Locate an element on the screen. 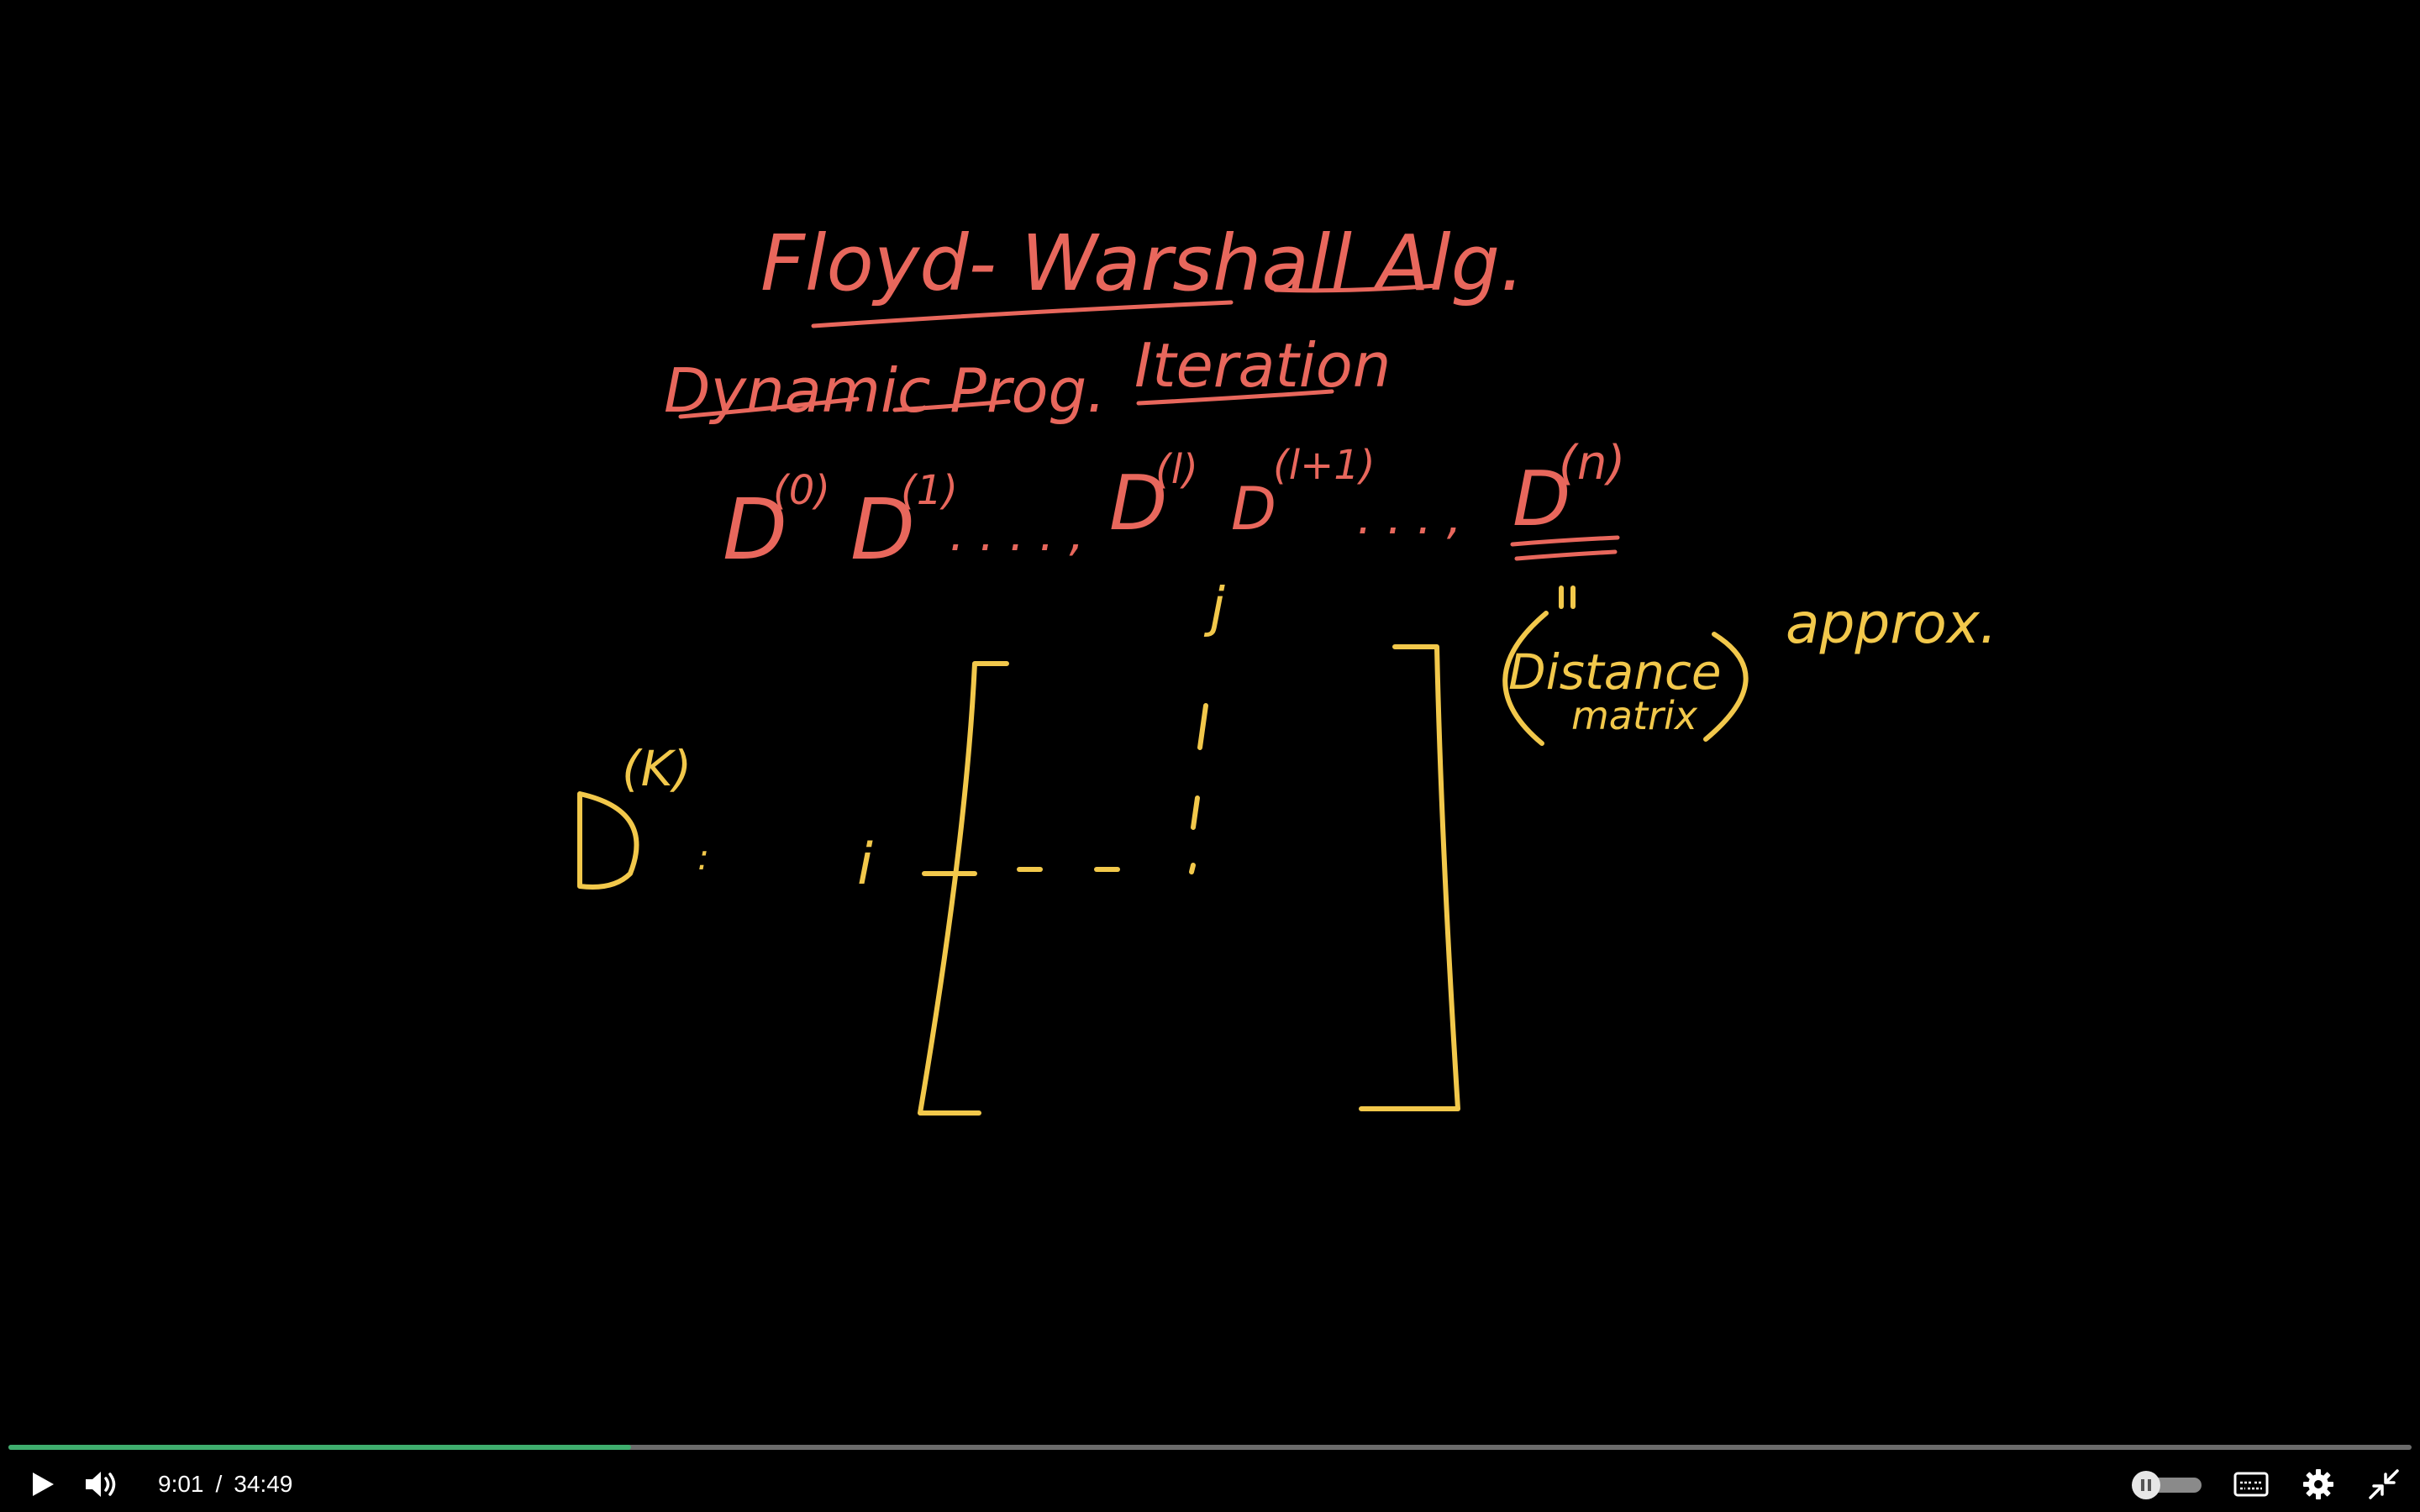 The height and width of the screenshot is (1512, 2420). seq-d1-sup: (1) is located at coordinates (930, 490).